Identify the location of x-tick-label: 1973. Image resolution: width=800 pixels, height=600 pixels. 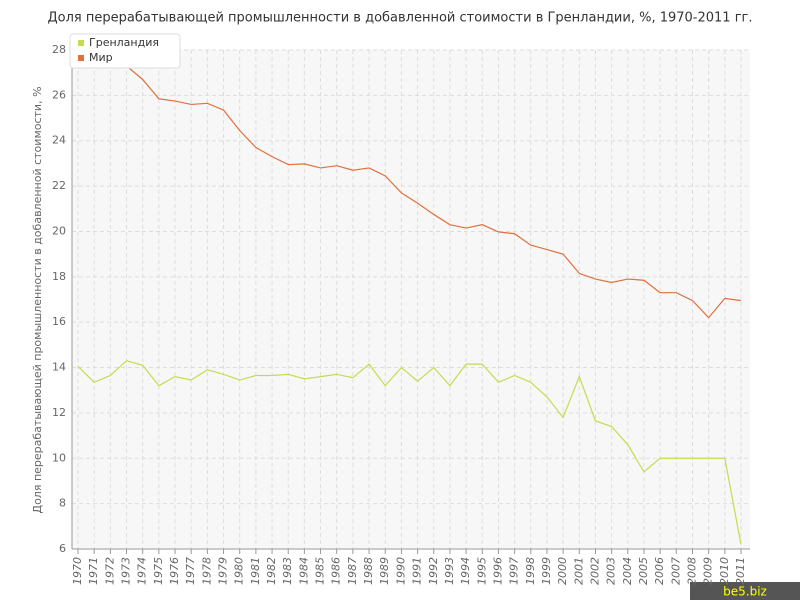
(126, 571).